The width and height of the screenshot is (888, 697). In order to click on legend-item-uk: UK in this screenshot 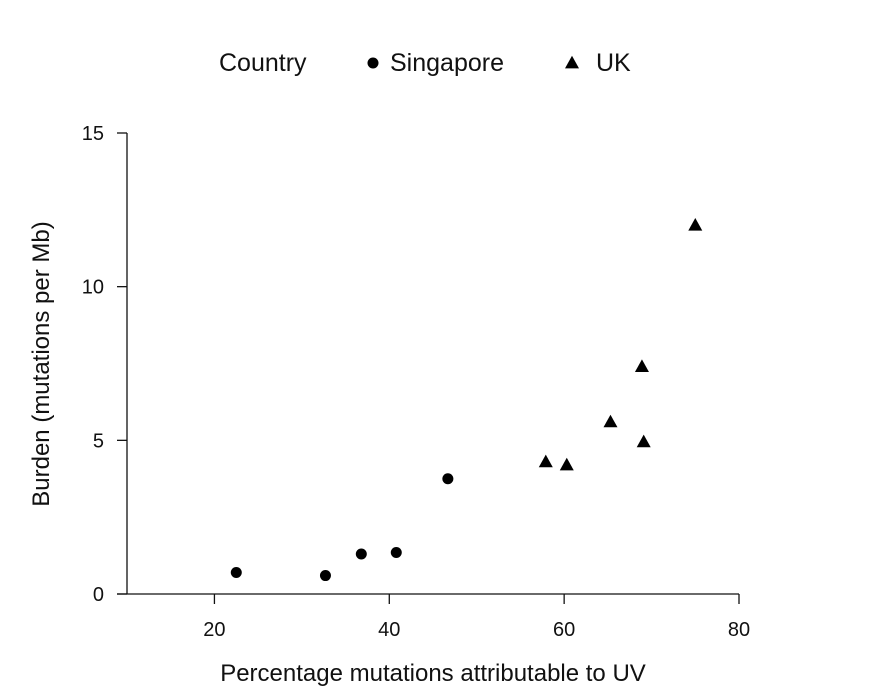, I will do `click(598, 63)`.